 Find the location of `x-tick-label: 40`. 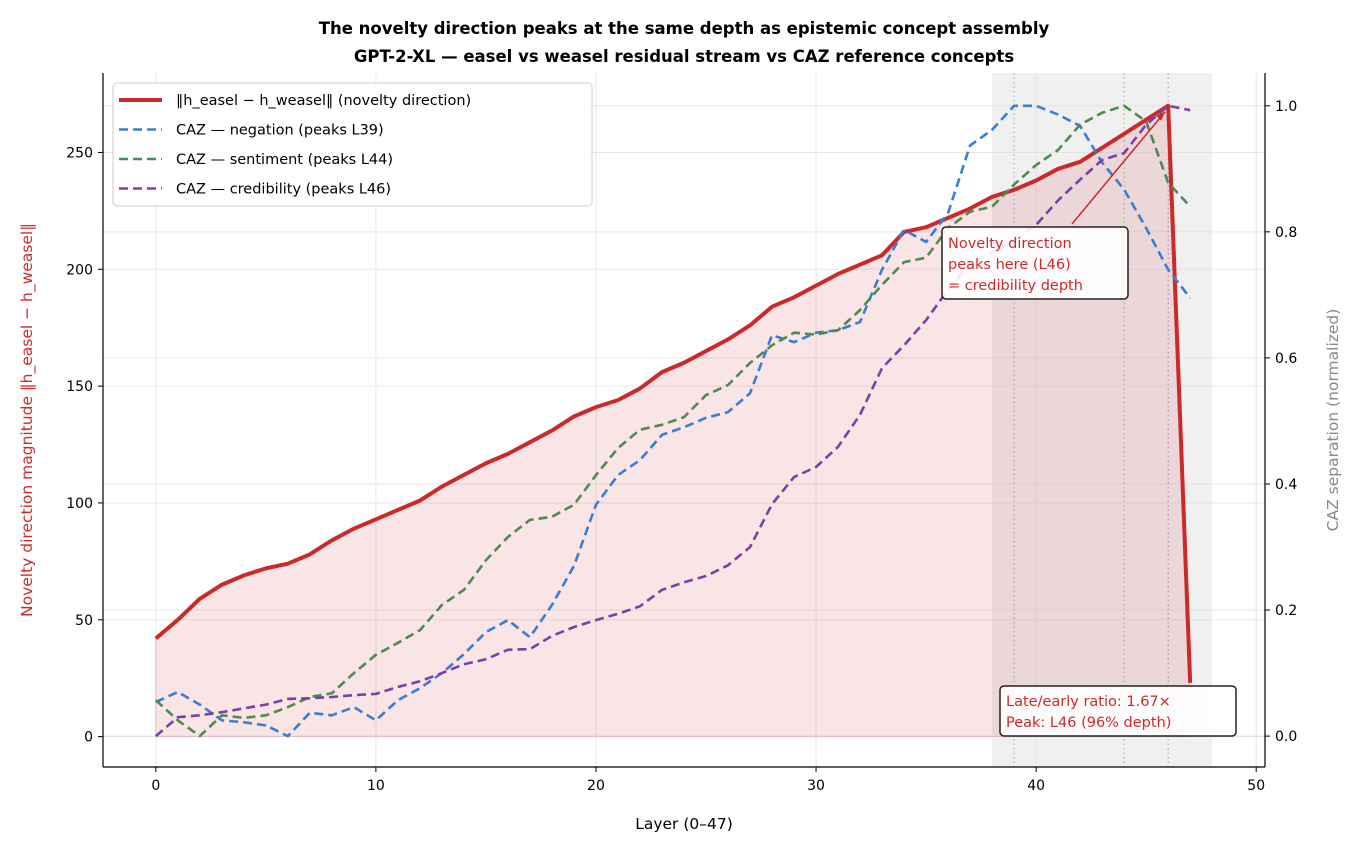

x-tick-label: 40 is located at coordinates (1036, 786).